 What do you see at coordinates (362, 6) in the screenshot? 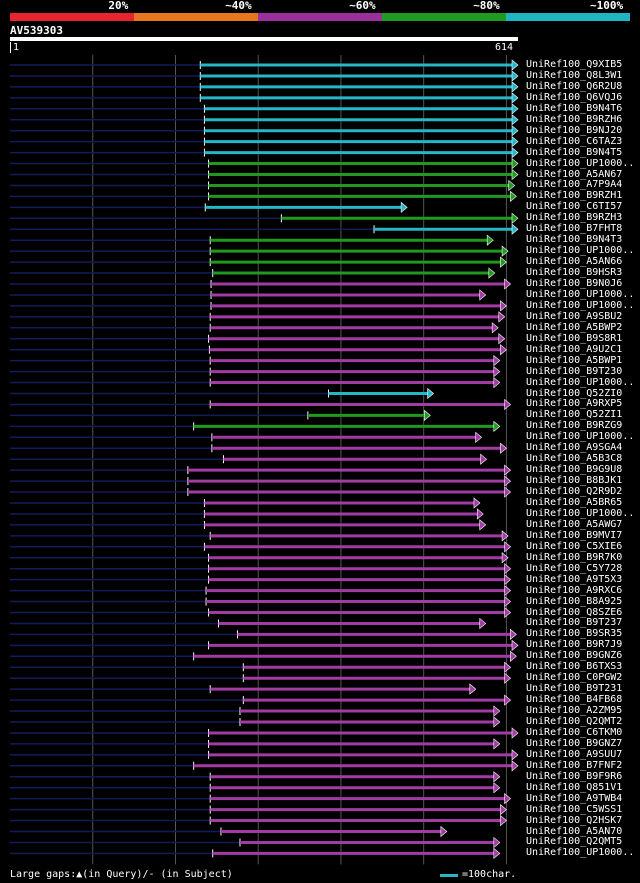
I see `legend-label: ~60%` at bounding box center [362, 6].